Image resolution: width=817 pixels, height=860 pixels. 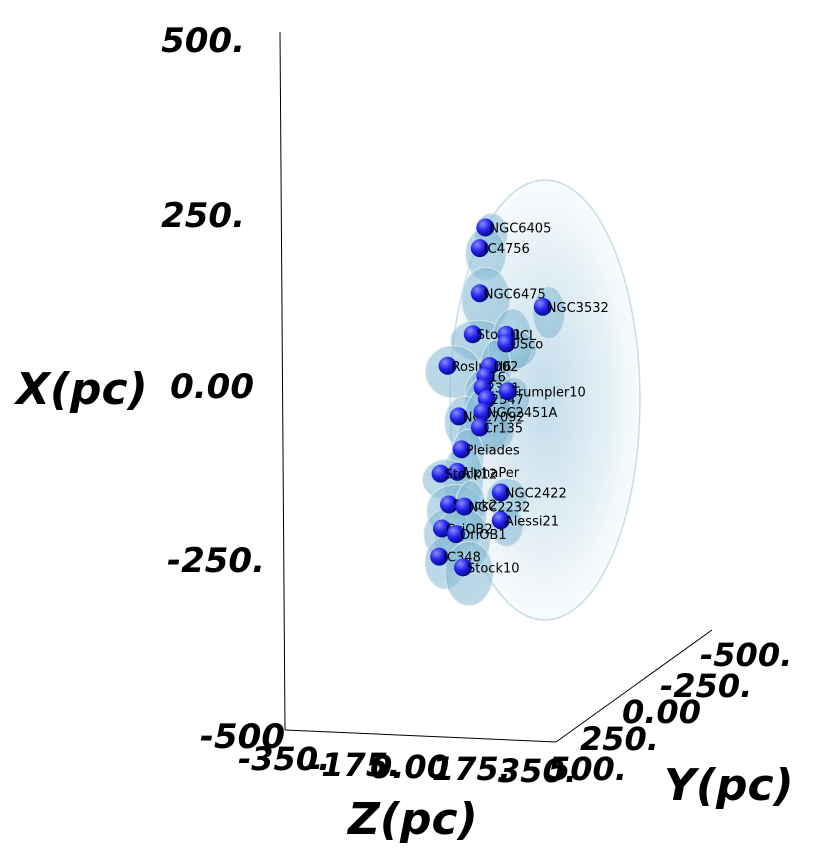 I want to click on y-axis-line, so click(x=634, y=686).